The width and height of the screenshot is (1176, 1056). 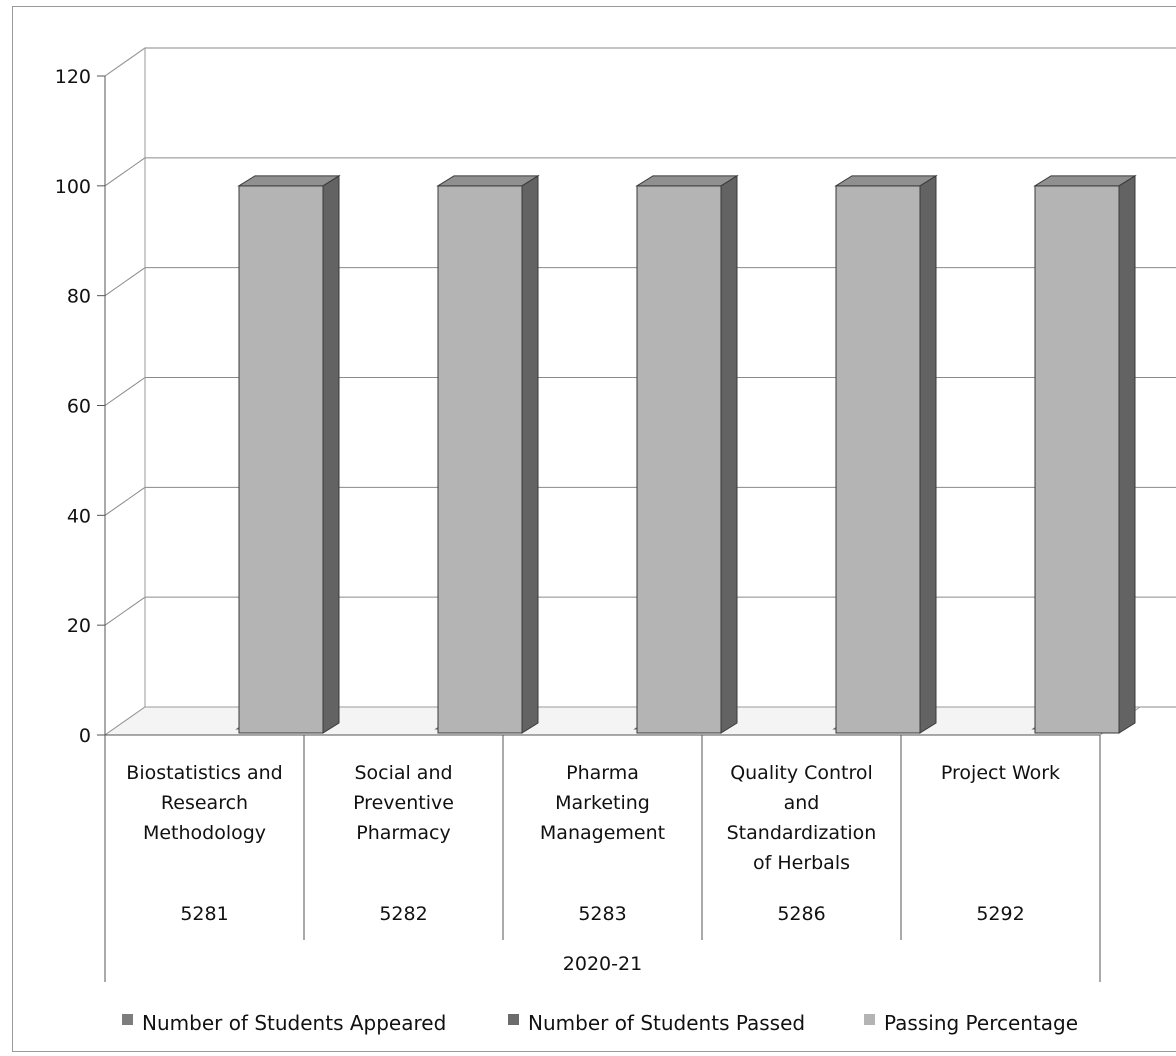 I want to click on y-tick-label: 80, so click(x=79, y=297).